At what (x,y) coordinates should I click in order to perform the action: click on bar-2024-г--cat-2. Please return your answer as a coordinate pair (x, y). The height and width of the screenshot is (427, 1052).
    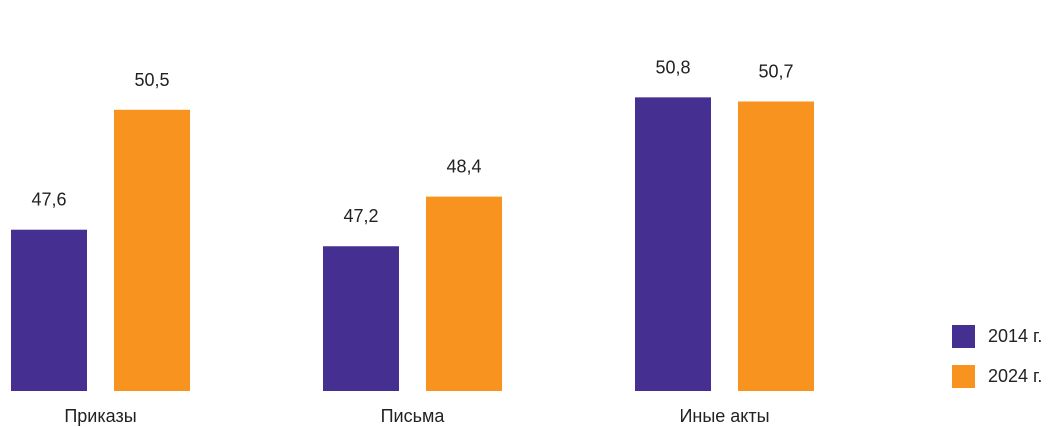
    Looking at the image, I should click on (776, 246).